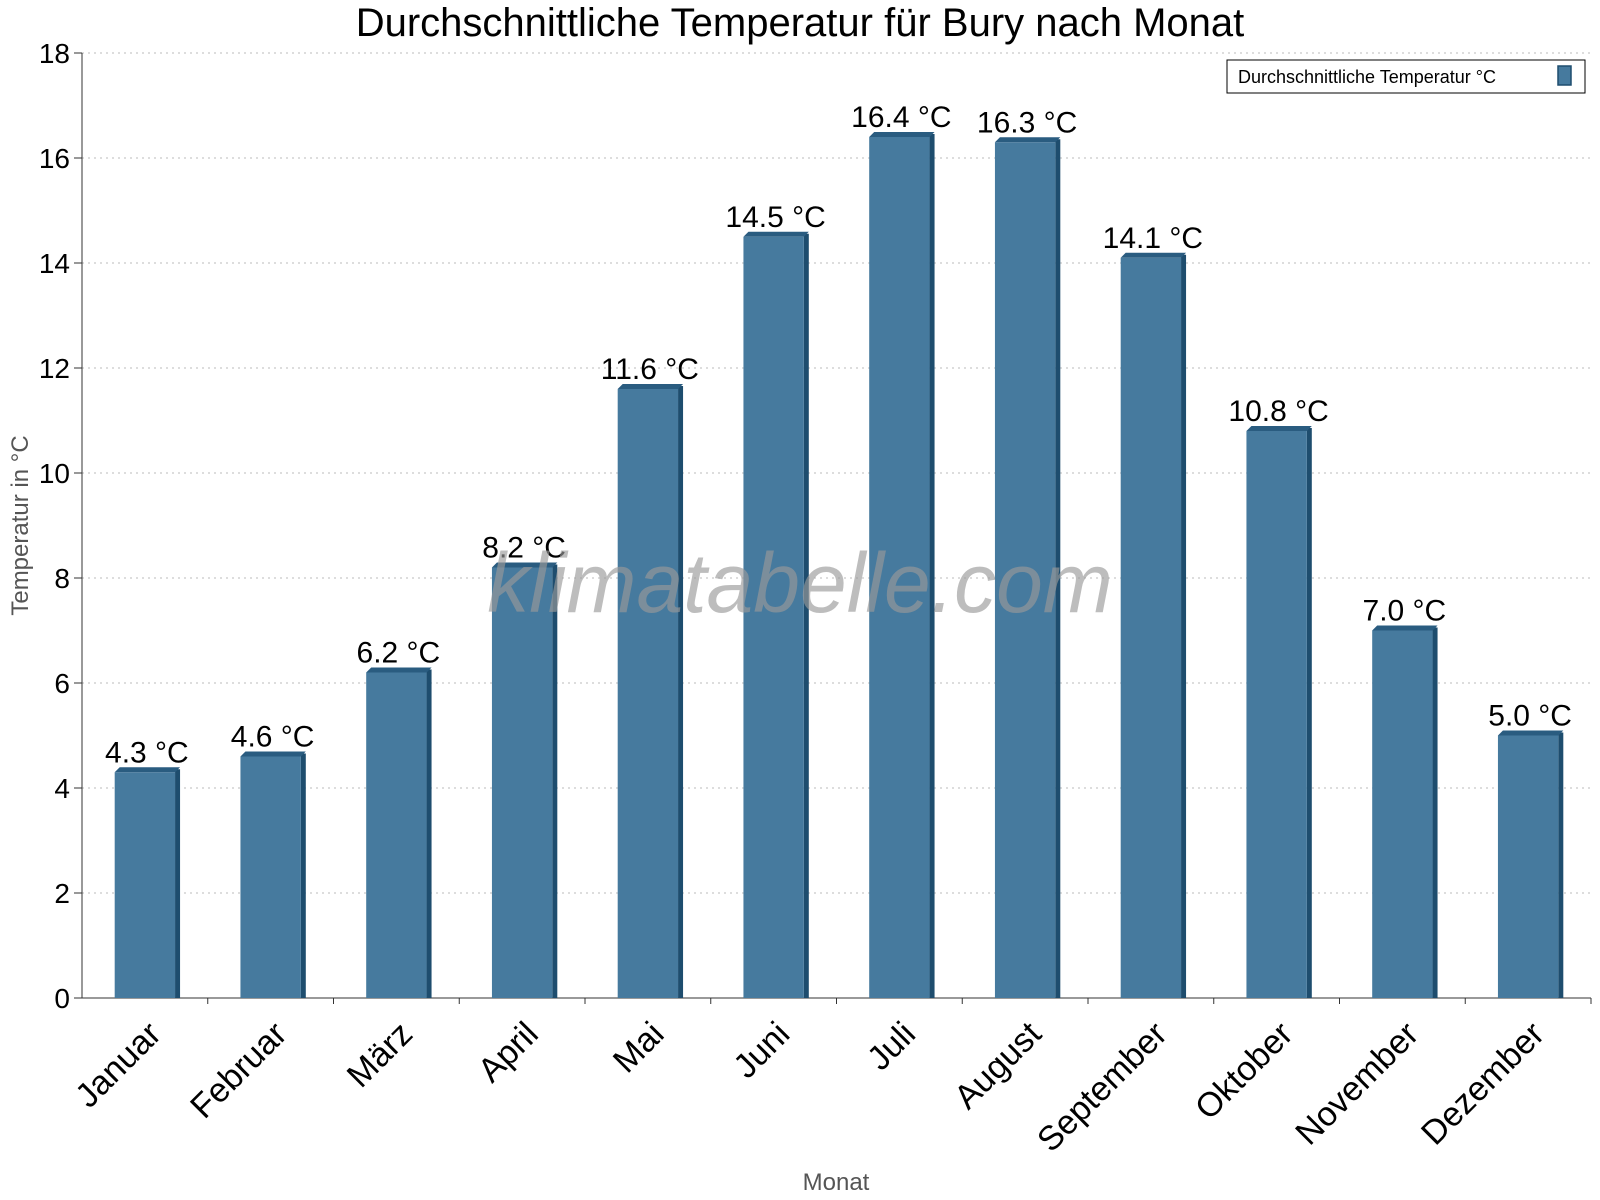 The height and width of the screenshot is (1200, 1600). Describe the element at coordinates (1483, 1084) in the screenshot. I see `x-tick-label: Dezember` at that location.